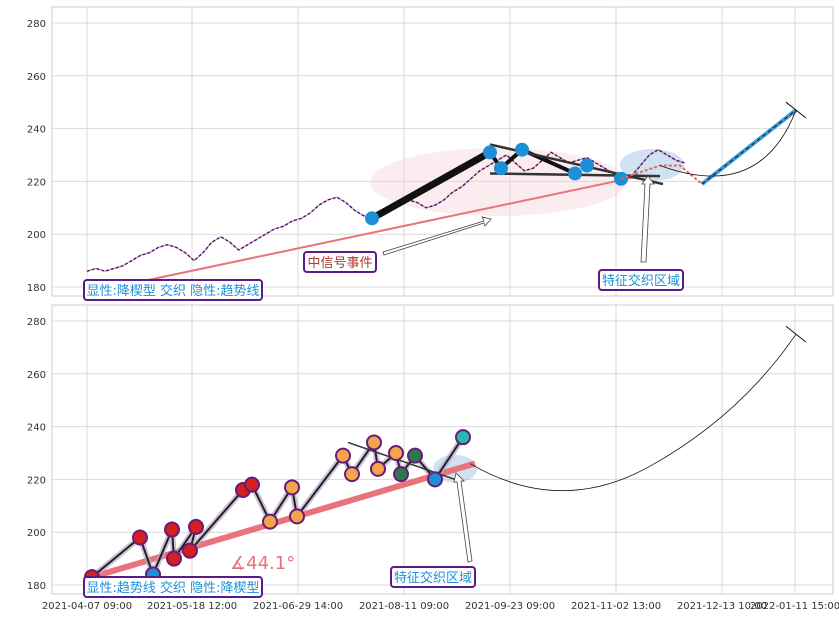 The width and height of the screenshot is (839, 617). Describe the element at coordinates (616, 606) in the screenshot. I see `x-tick-label: 2021-11-02 13:00` at that location.